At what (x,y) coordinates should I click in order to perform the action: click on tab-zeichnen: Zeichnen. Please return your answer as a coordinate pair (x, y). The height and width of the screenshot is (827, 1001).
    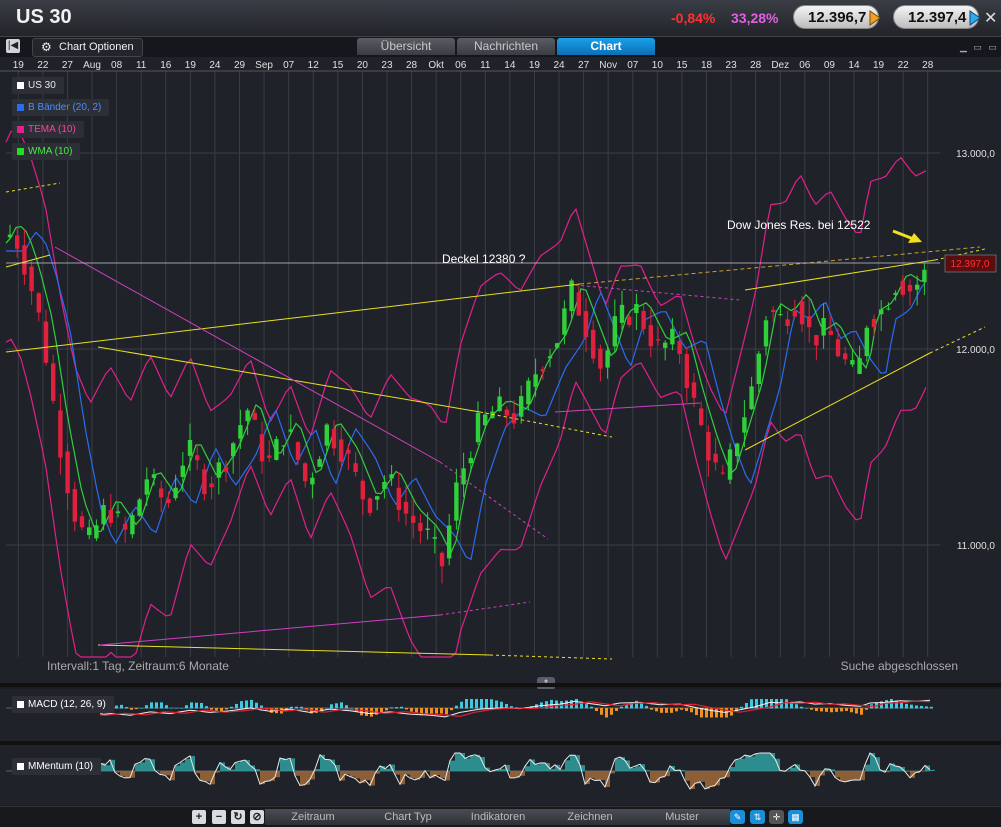
    Looking at the image, I should click on (590, 817).